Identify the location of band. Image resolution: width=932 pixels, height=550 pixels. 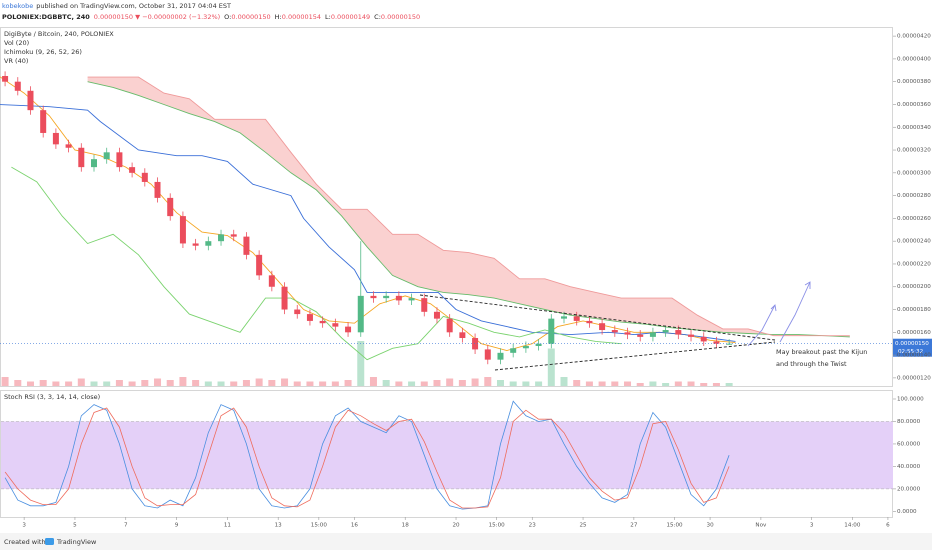
(447, 455).